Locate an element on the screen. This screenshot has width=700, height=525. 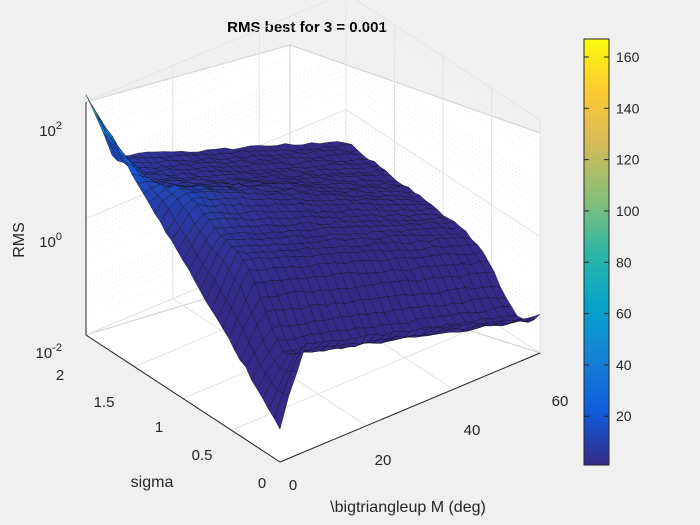
colorbar-tick-label: 120 is located at coordinates (628, 160).